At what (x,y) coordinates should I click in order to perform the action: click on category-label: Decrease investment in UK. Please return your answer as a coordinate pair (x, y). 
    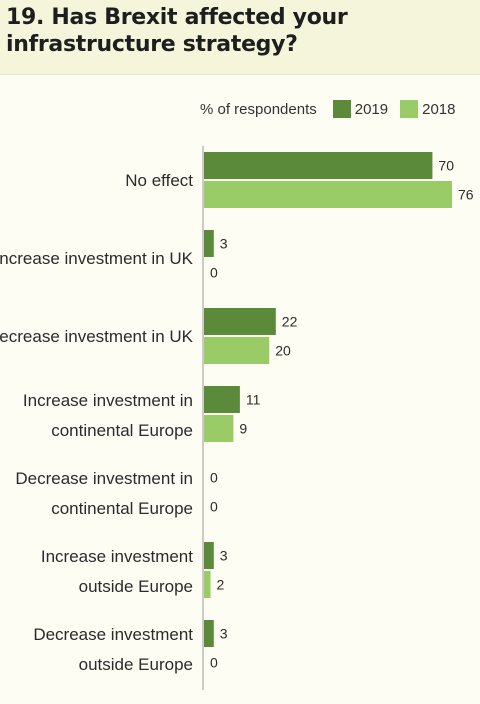
    Looking at the image, I should click on (97, 336).